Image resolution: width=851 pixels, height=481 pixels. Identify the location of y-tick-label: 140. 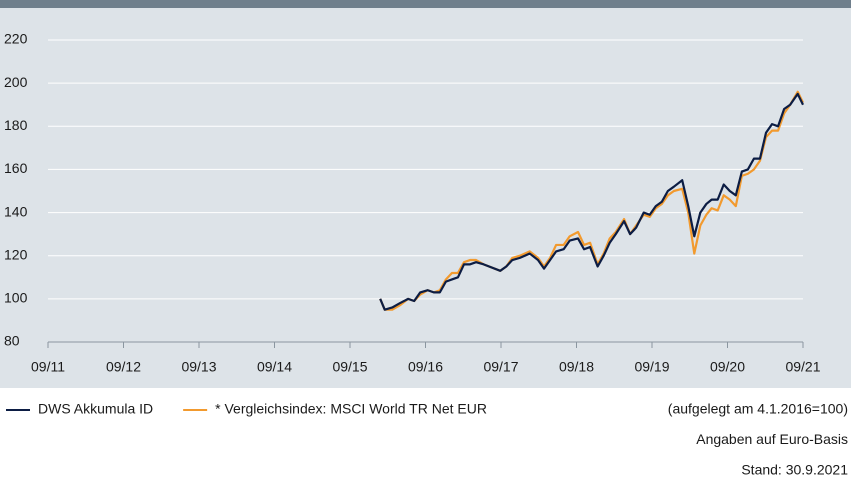
(16, 211).